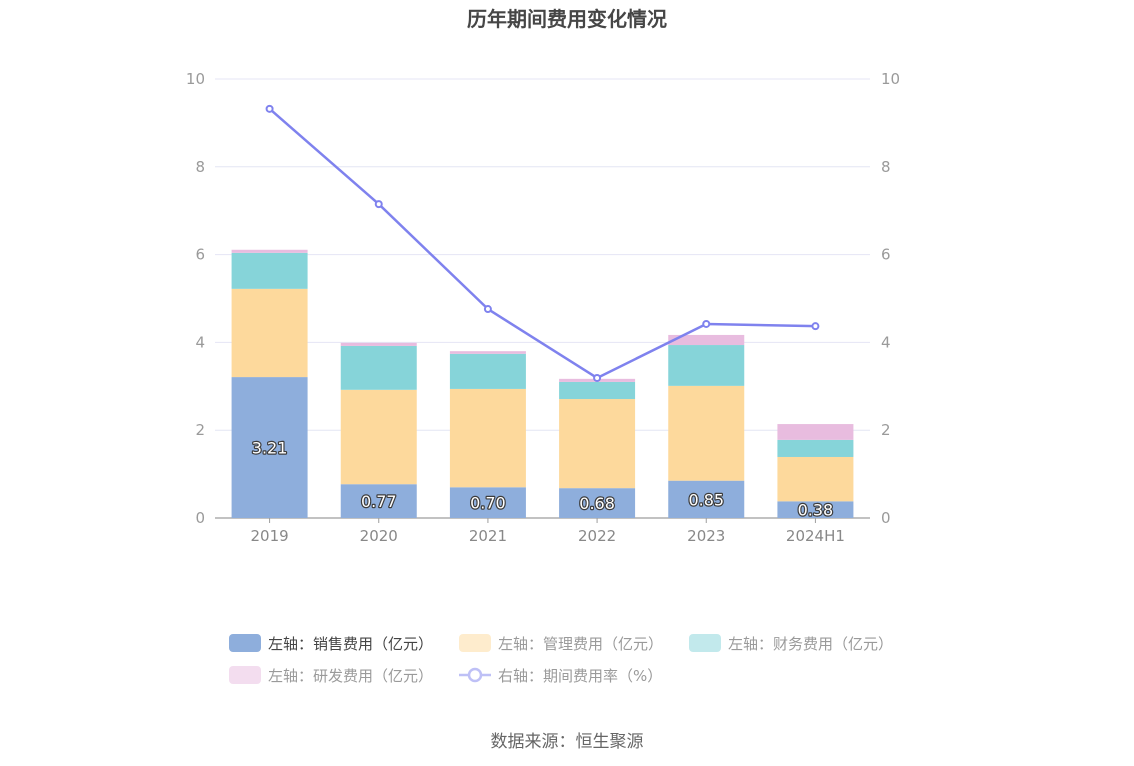 The width and height of the screenshot is (1134, 766). Describe the element at coordinates (886, 255) in the screenshot. I see `right-axis-tick-6: 6` at that location.